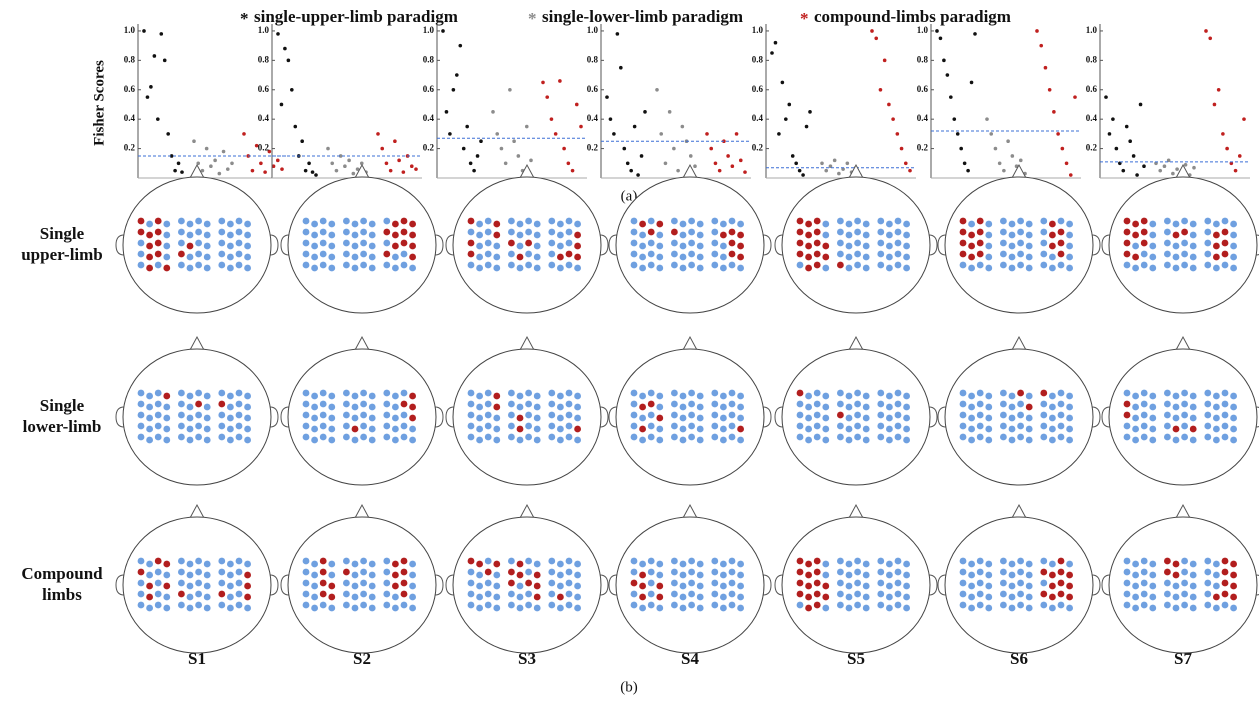  What do you see at coordinates (356, 16) in the screenshot?
I see `legend-label: single-upper-limb paradigm` at bounding box center [356, 16].